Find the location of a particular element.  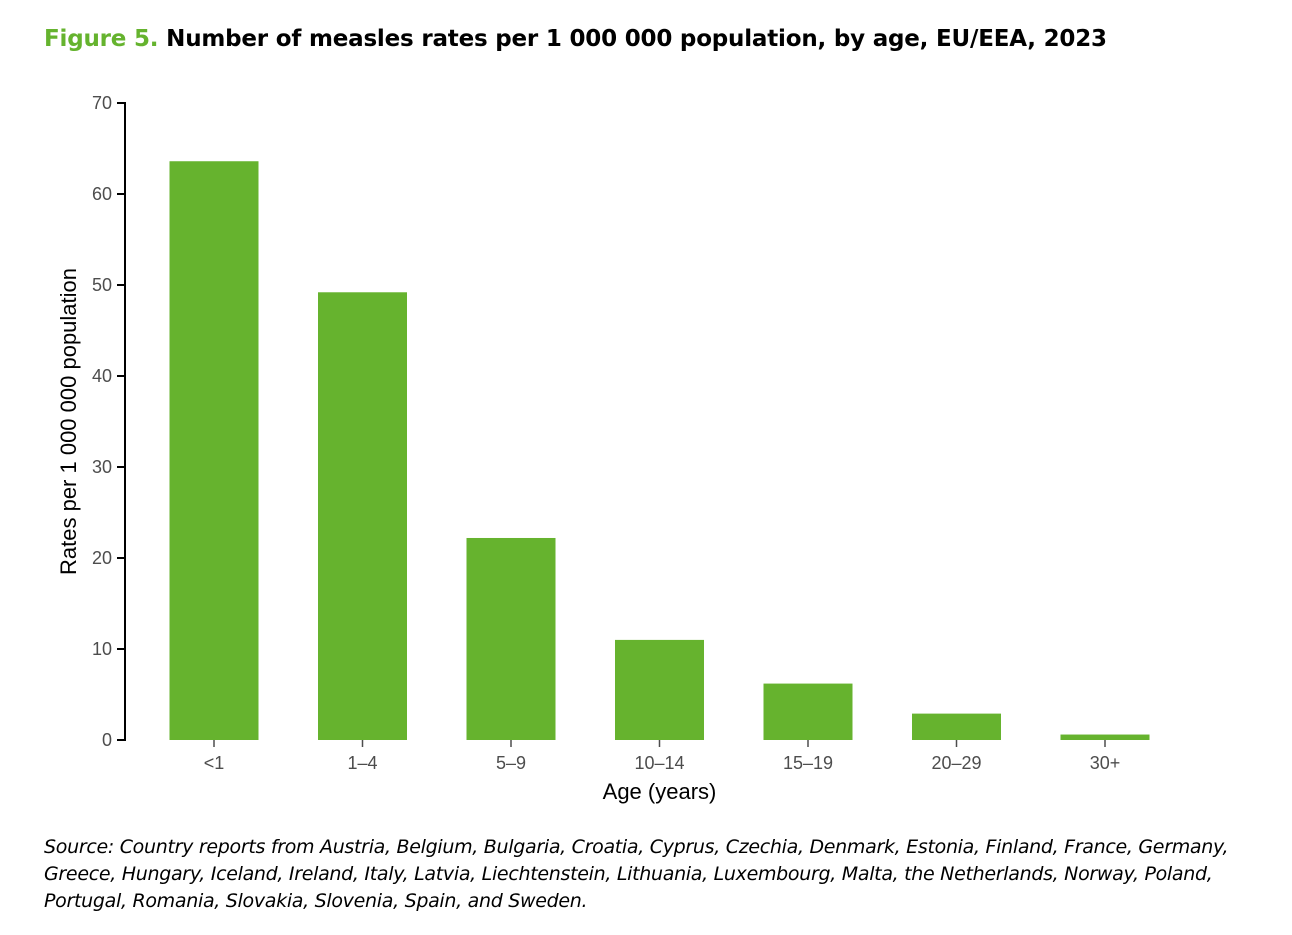

x-tick-label: 10–14 is located at coordinates (659, 763).